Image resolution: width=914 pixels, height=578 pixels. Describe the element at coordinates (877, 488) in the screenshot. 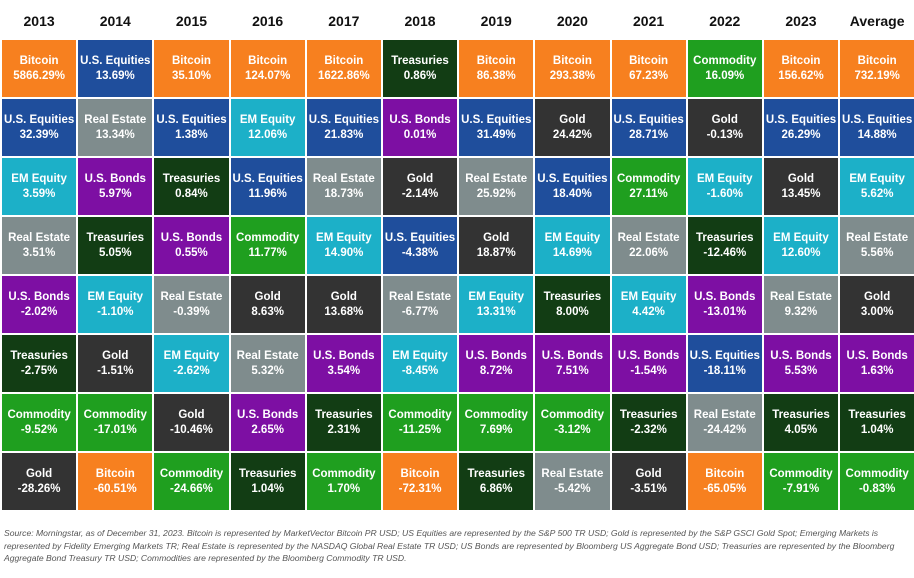

I see `return-value: -0.83%` at that location.